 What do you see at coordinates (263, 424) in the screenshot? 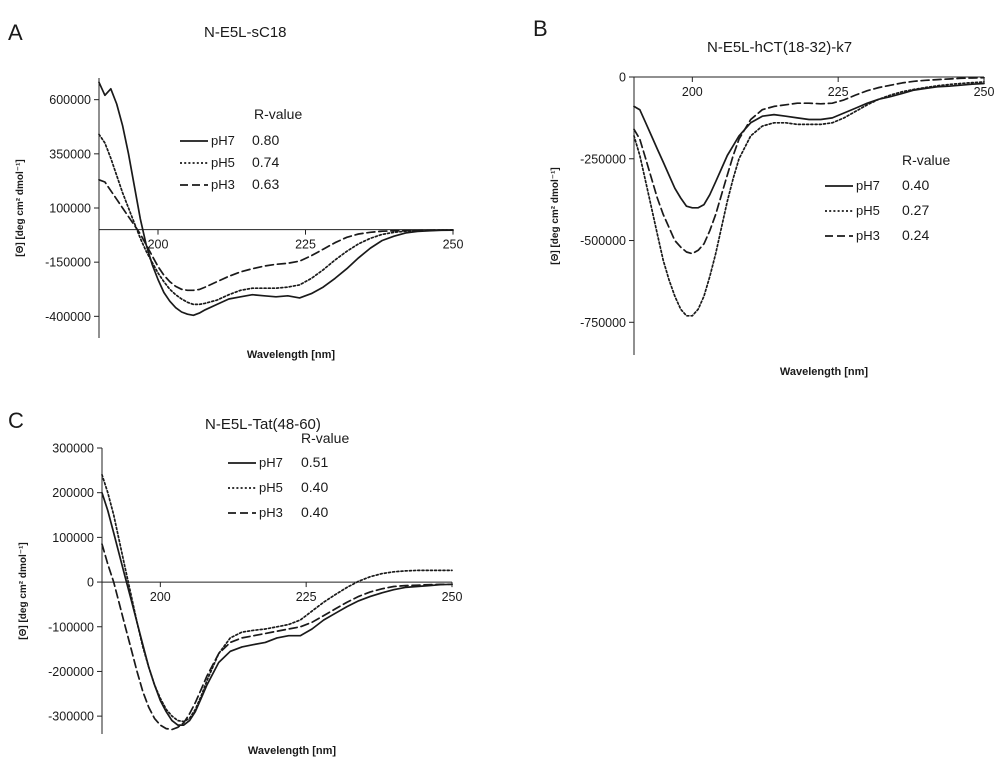
I see `panel-c-title: N-E5L-Tat(48-60)` at bounding box center [263, 424].